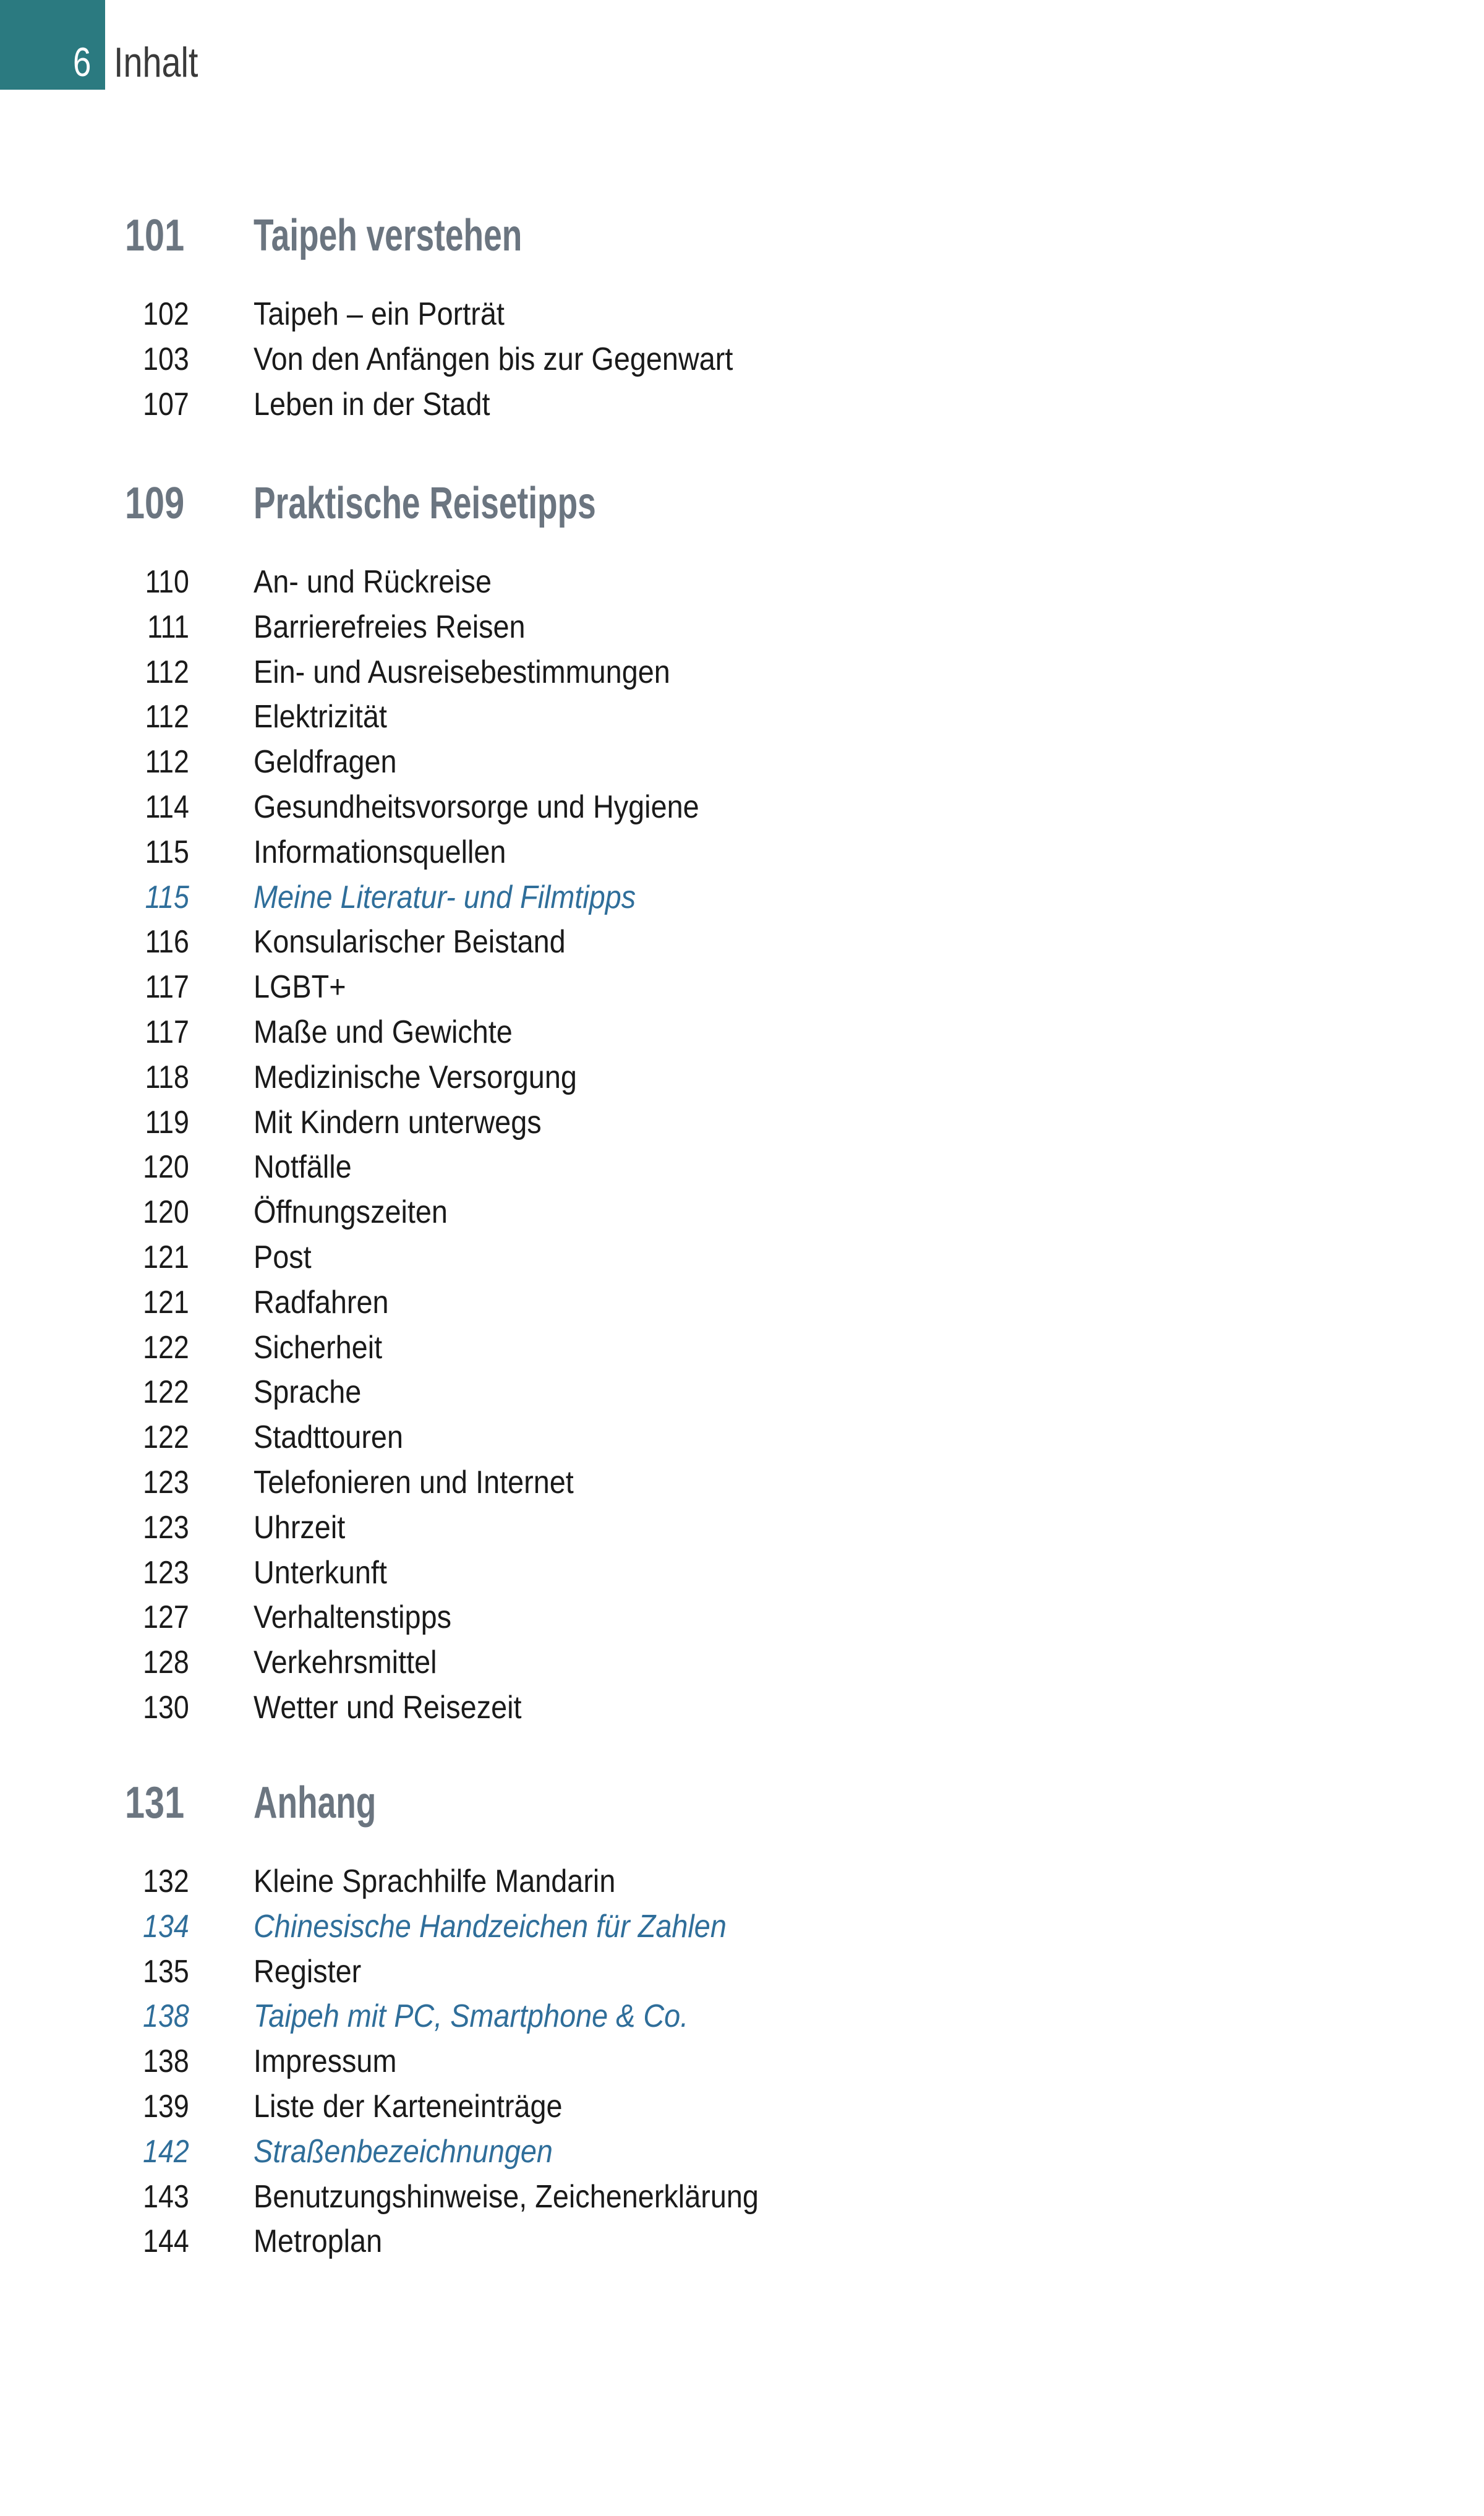 This screenshot has width=1484, height=2516. What do you see at coordinates (398, 1122) in the screenshot?
I see `entry-title: Mit Kindern unterwegs` at bounding box center [398, 1122].